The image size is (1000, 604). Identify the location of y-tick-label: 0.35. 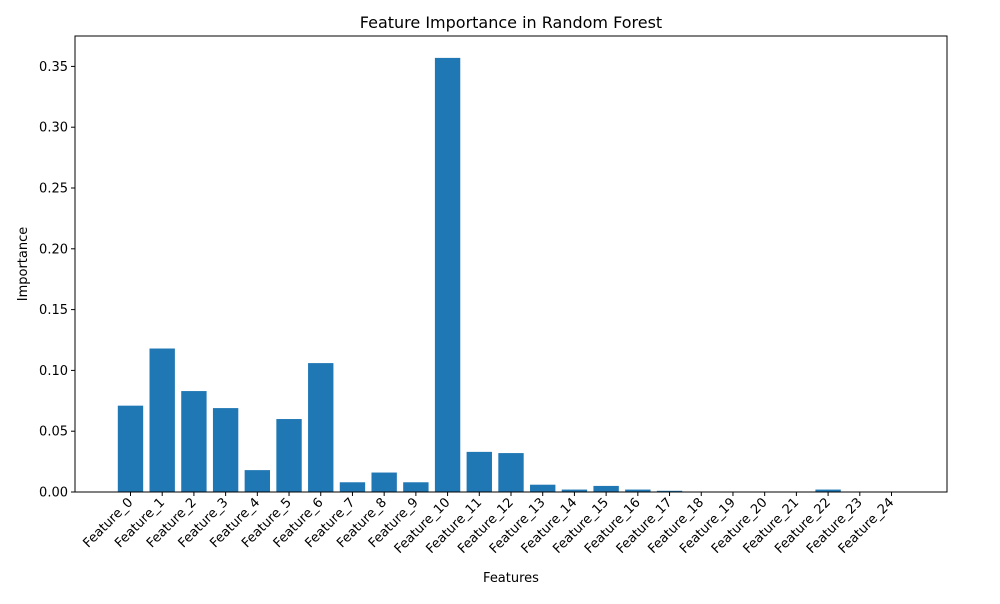
(53, 67).